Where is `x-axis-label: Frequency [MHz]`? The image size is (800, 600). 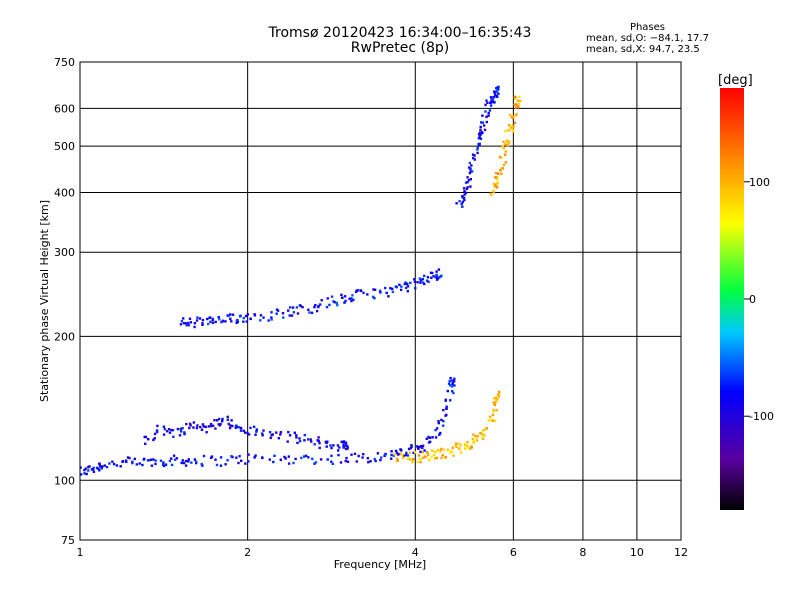 x-axis-label: Frequency [MHz] is located at coordinates (380, 564).